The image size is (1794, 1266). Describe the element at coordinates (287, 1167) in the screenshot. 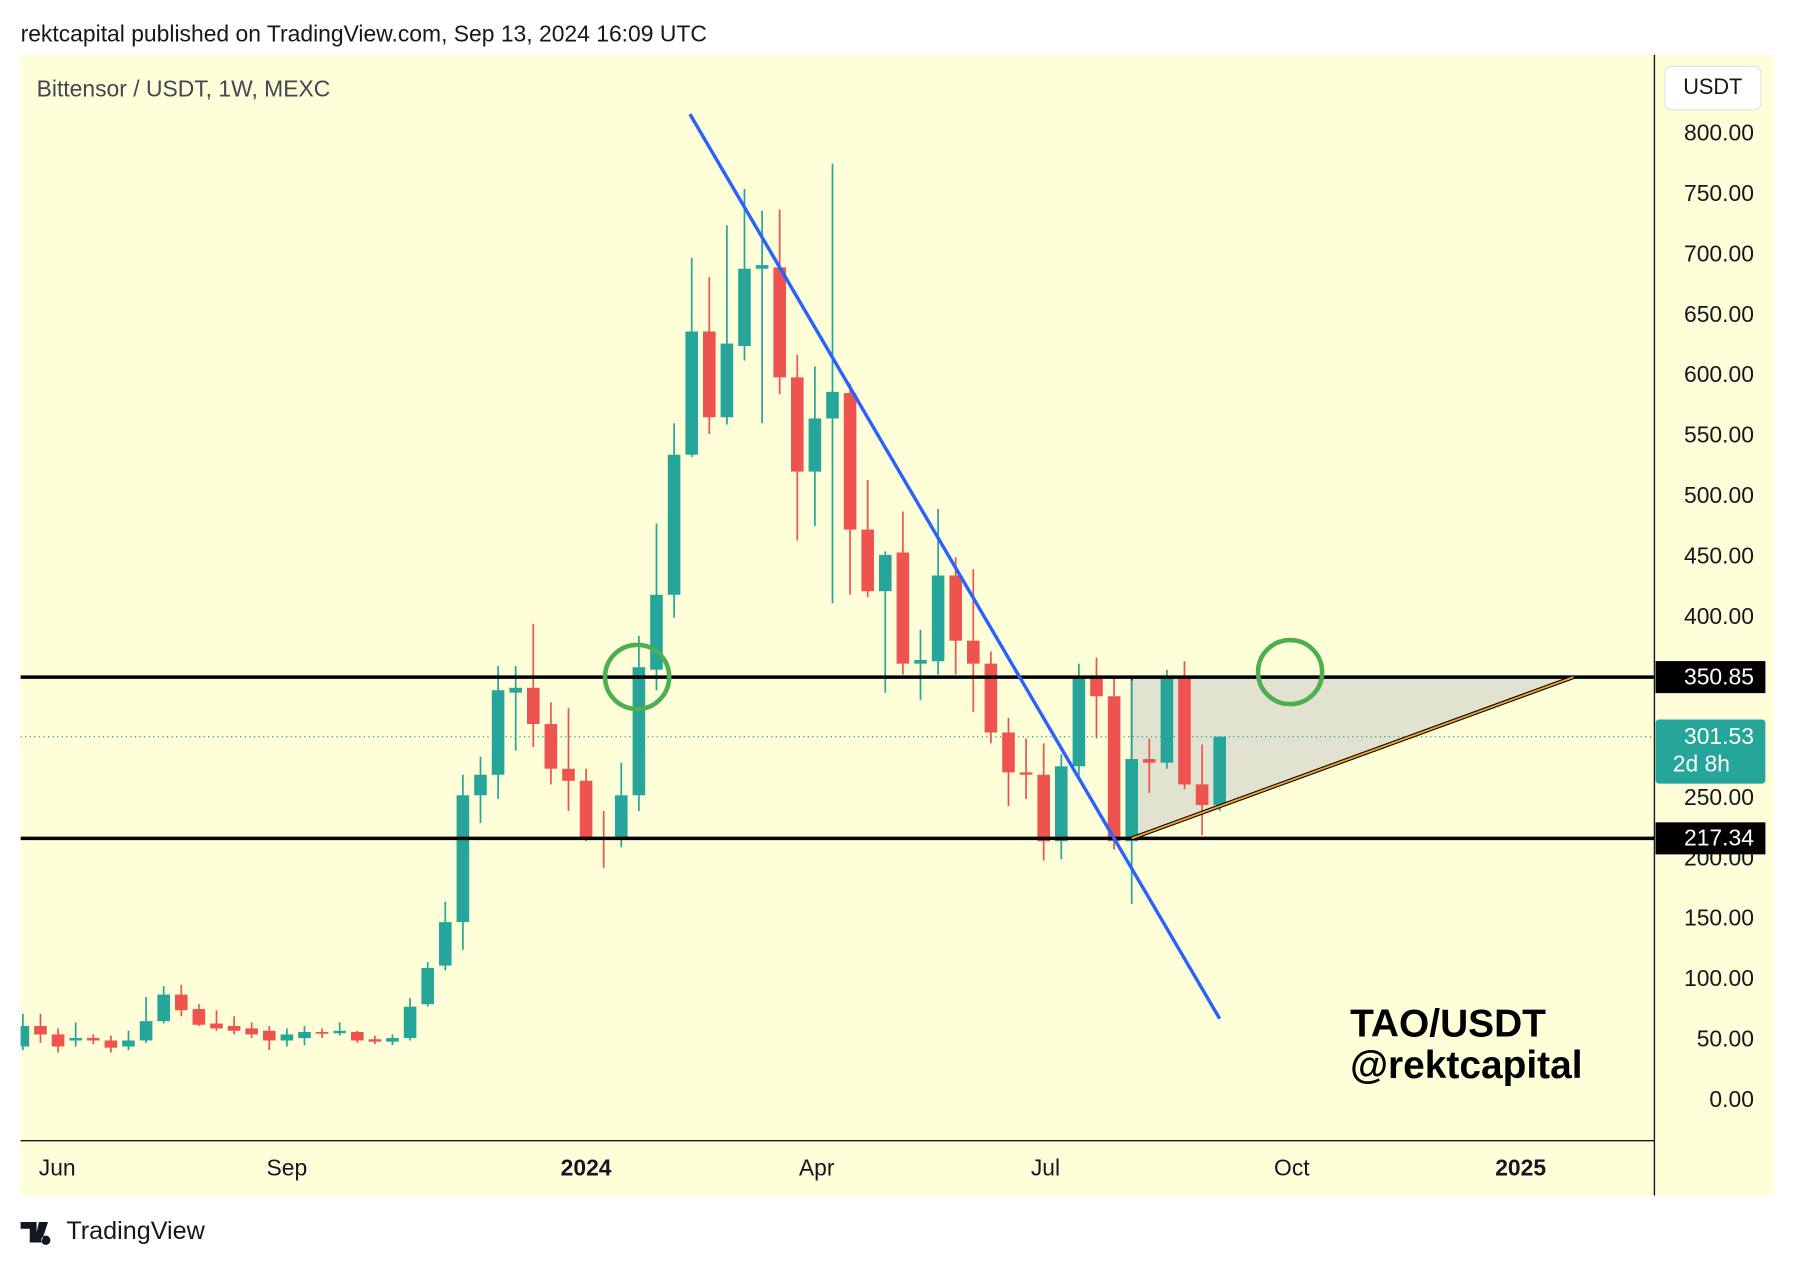

I see `x-tick-label: Sep` at that location.